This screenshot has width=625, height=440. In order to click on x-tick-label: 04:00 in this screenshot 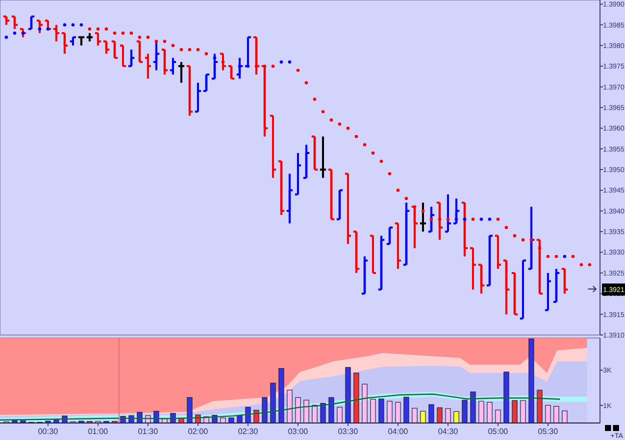, I will do `click(398, 431)`.